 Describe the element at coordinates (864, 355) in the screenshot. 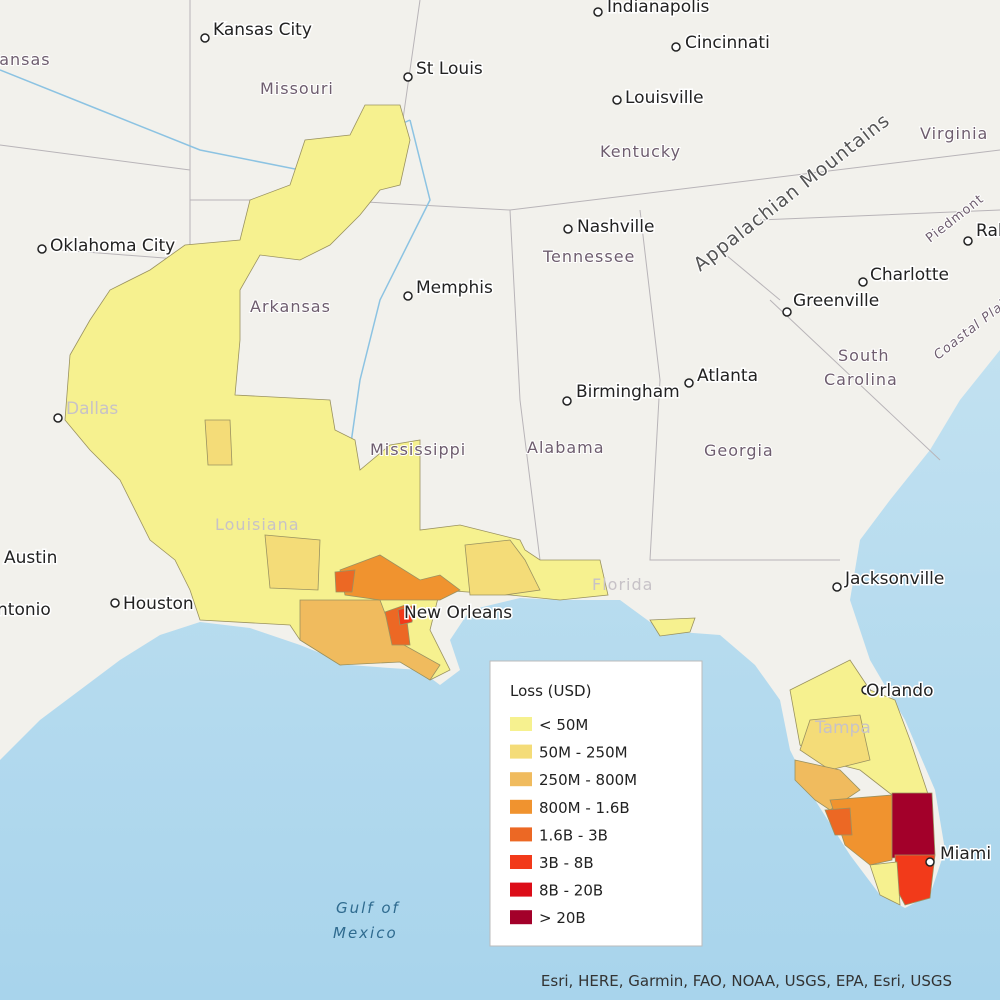

I see `region-label: South` at that location.